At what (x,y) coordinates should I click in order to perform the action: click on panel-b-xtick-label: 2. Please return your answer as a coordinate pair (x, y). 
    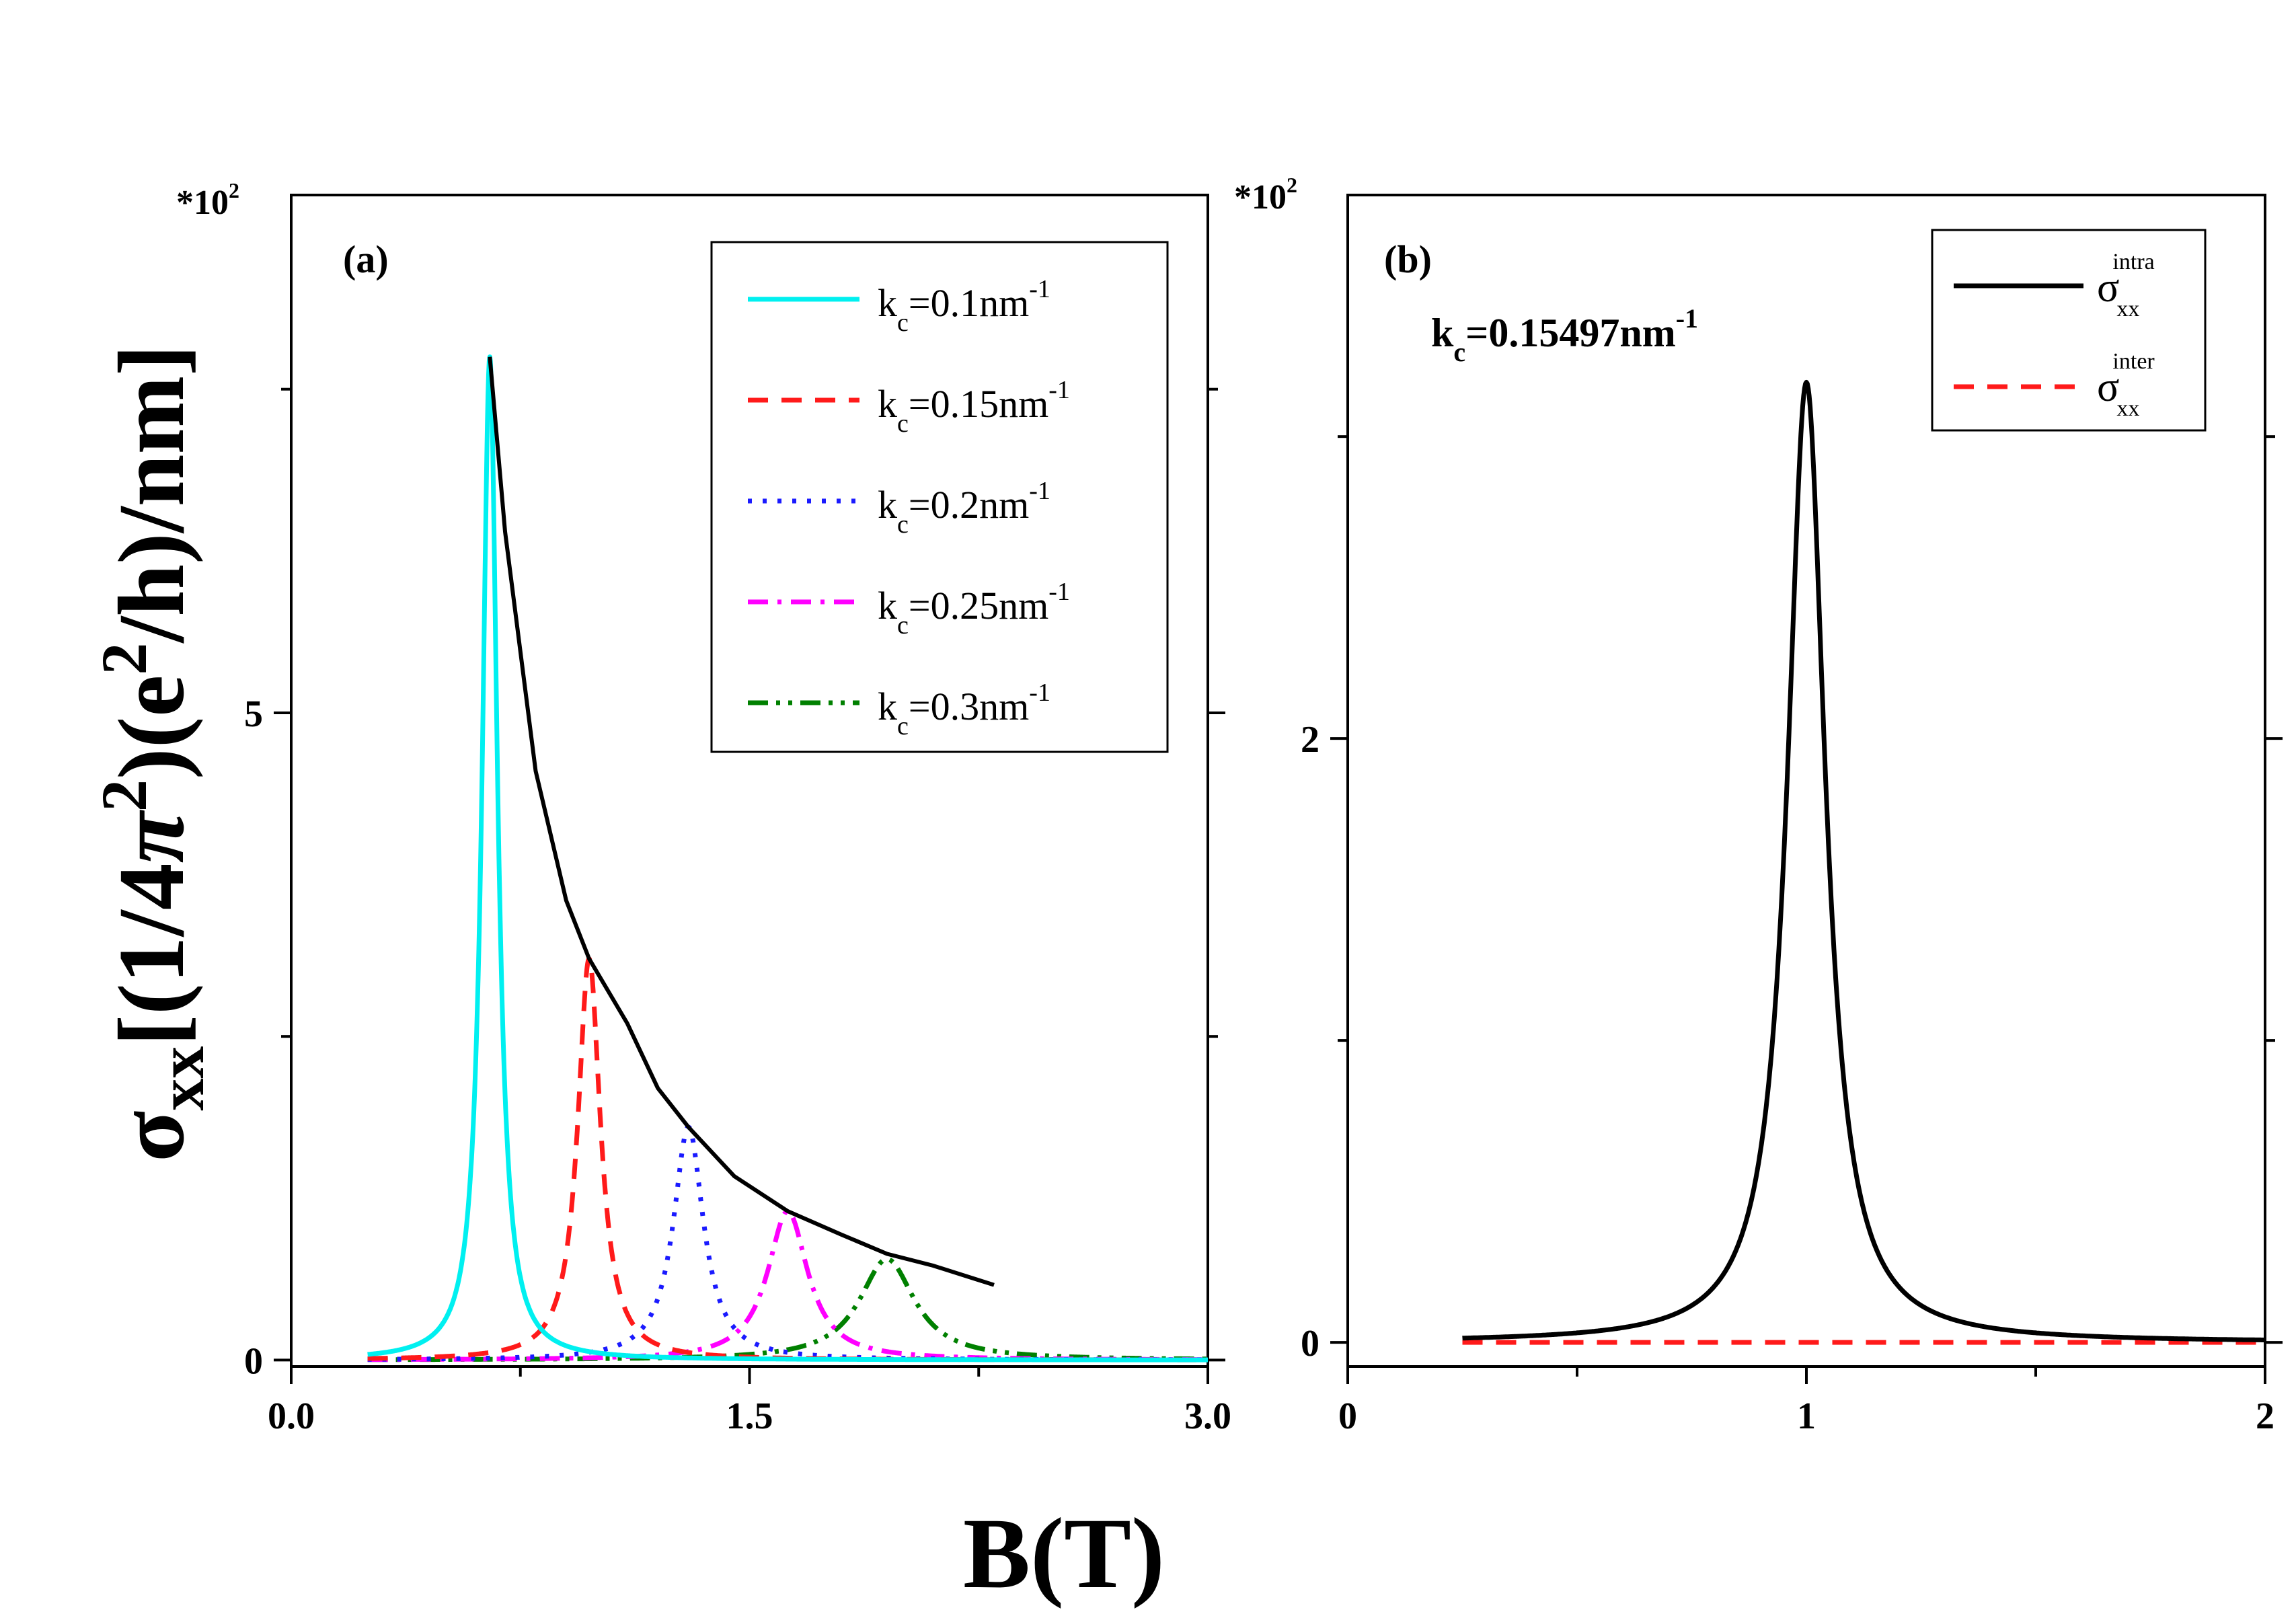
    Looking at the image, I should click on (2265, 1416).